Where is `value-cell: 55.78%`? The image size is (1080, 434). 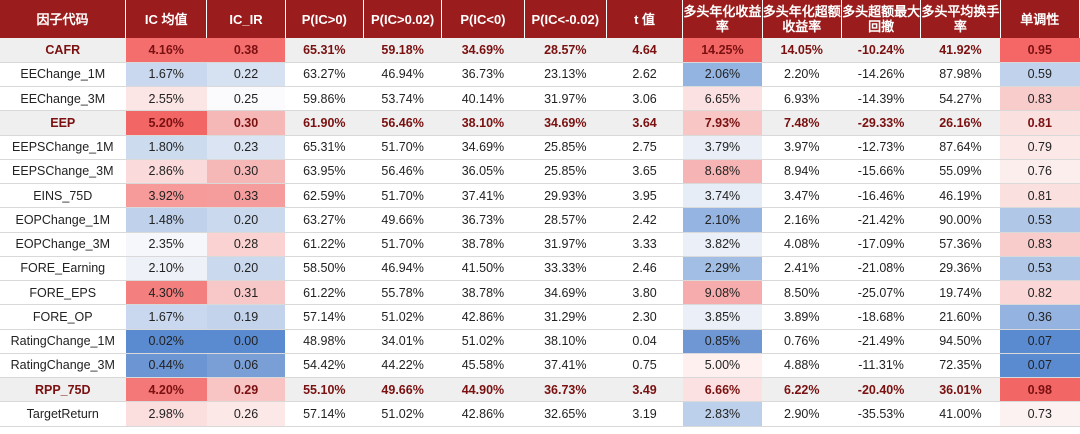 value-cell: 55.78% is located at coordinates (402, 293).